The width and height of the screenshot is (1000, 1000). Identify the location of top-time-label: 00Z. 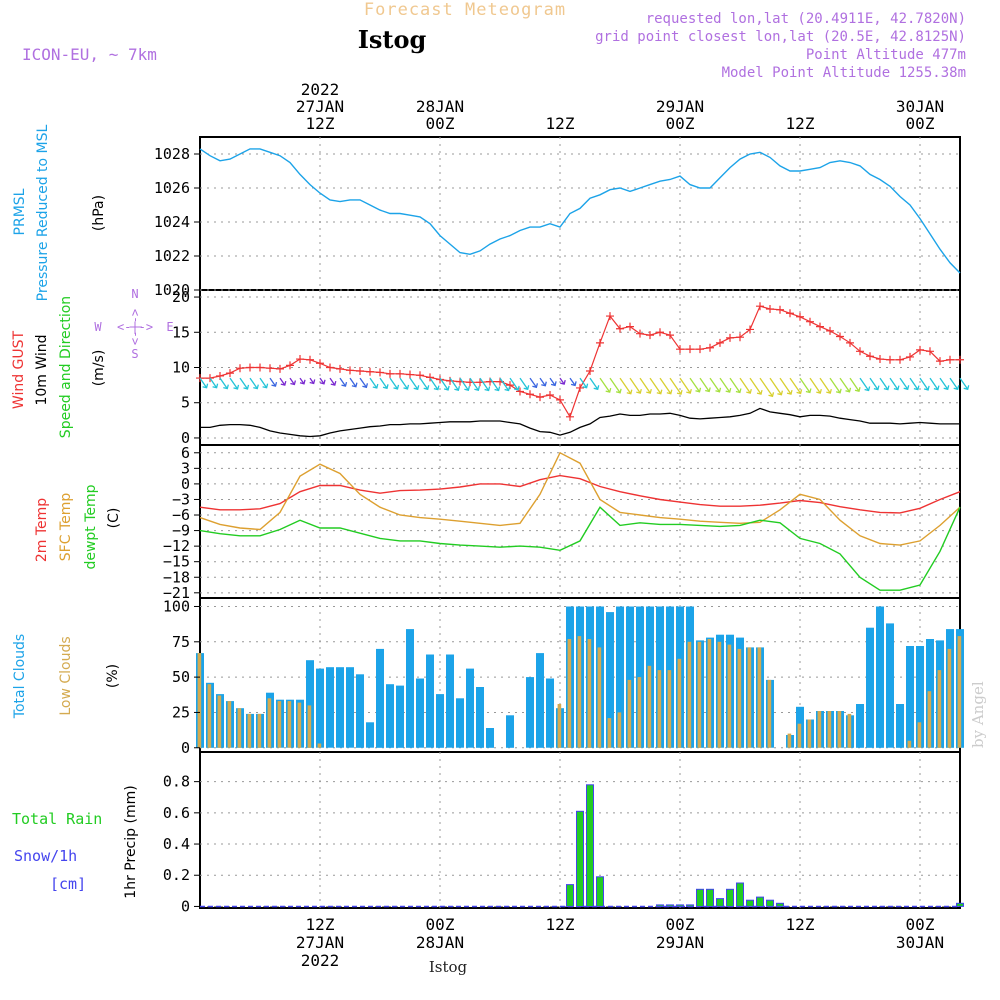
(440, 123).